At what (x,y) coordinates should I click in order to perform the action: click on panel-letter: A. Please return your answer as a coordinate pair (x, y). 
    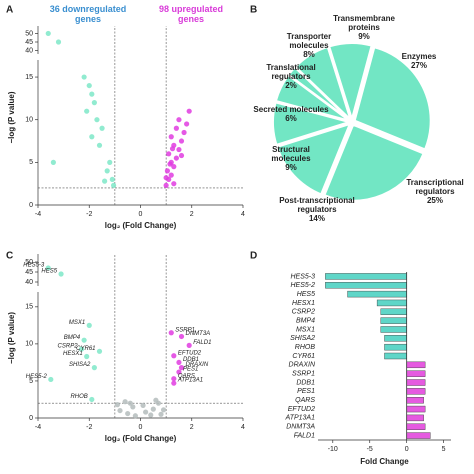
    Looking at the image, I should click on (9, 10).